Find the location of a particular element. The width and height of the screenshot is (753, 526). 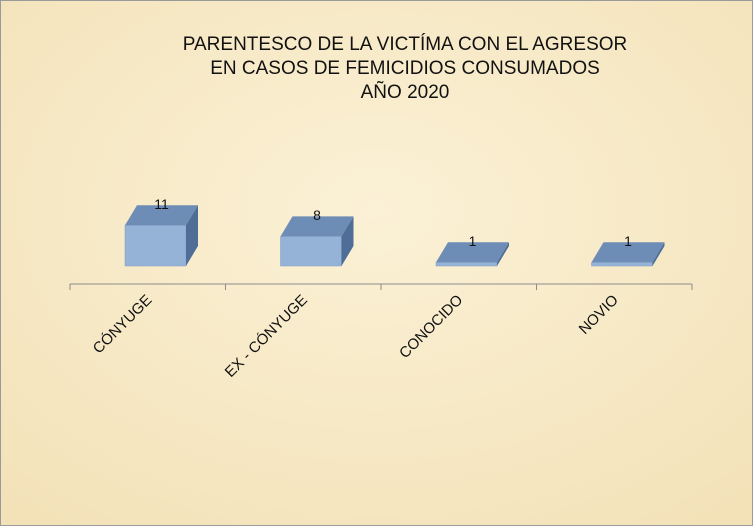

data-label: 11 is located at coordinates (161, 204).